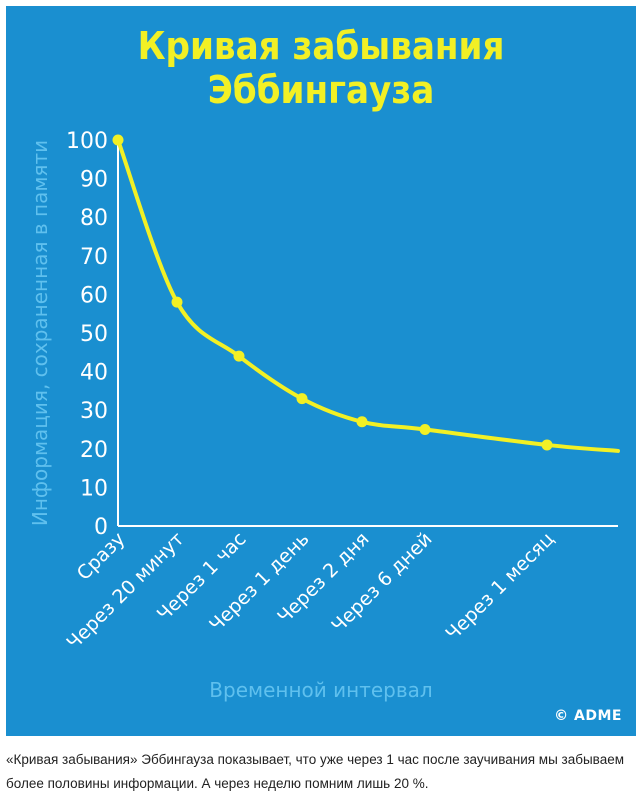  What do you see at coordinates (321, 46) in the screenshot?
I see `chart-title-line-1: Кривая забывания` at bounding box center [321, 46].